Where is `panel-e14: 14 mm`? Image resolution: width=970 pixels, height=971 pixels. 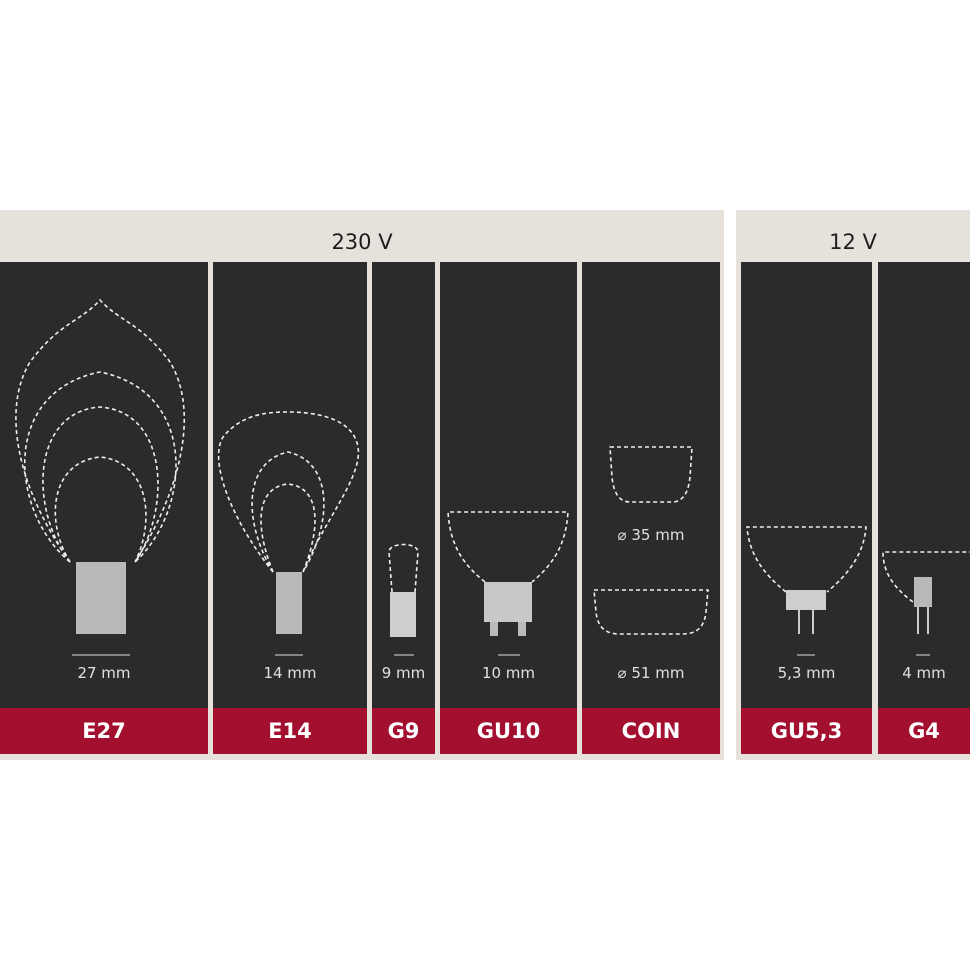 panel-e14: 14 mm is located at coordinates (290, 485).